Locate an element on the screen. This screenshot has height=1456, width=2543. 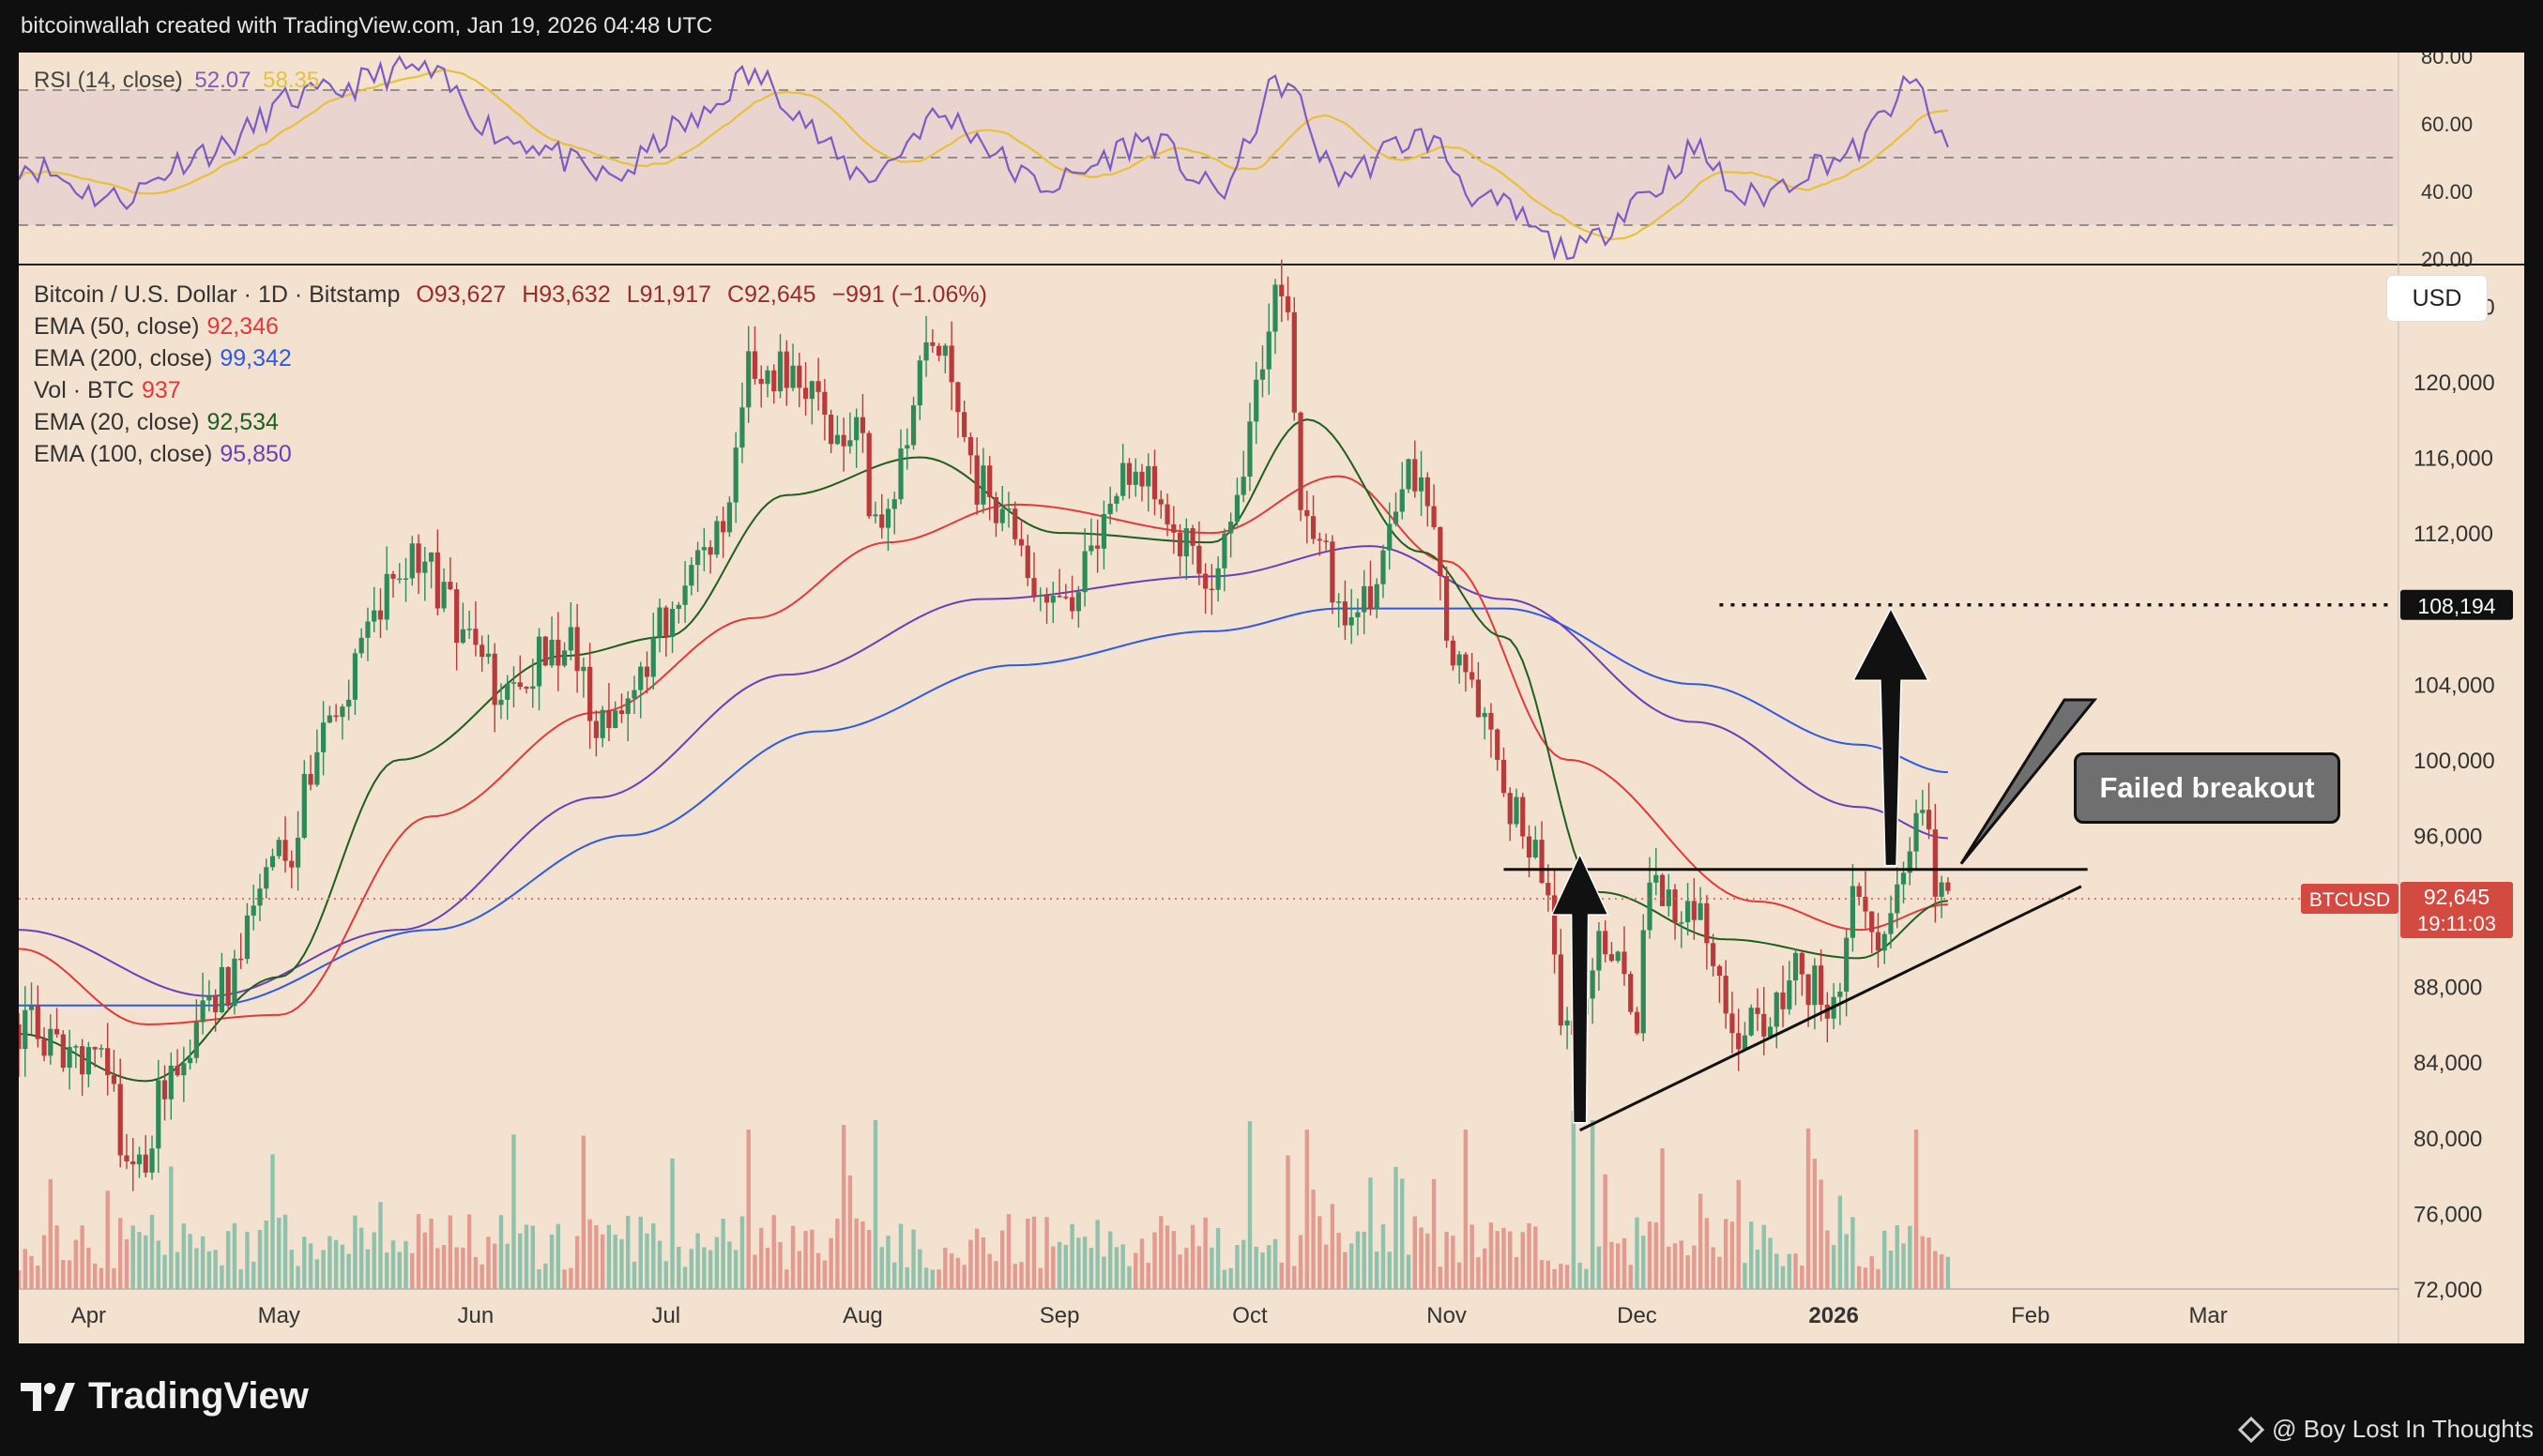
legend-volume: Vol · BTC 937 is located at coordinates (107, 390).